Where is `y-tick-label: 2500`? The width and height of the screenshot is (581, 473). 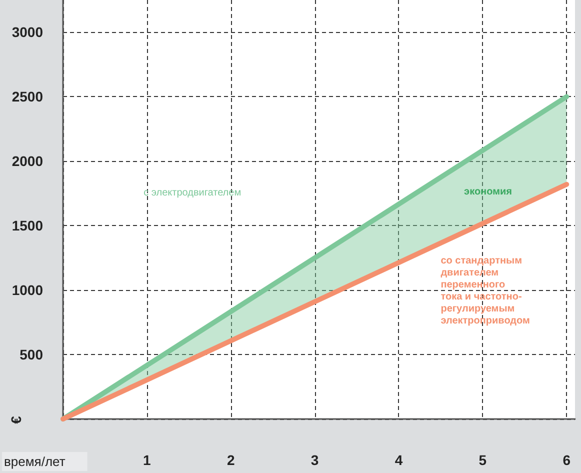 y-tick-label: 2500 is located at coordinates (28, 96).